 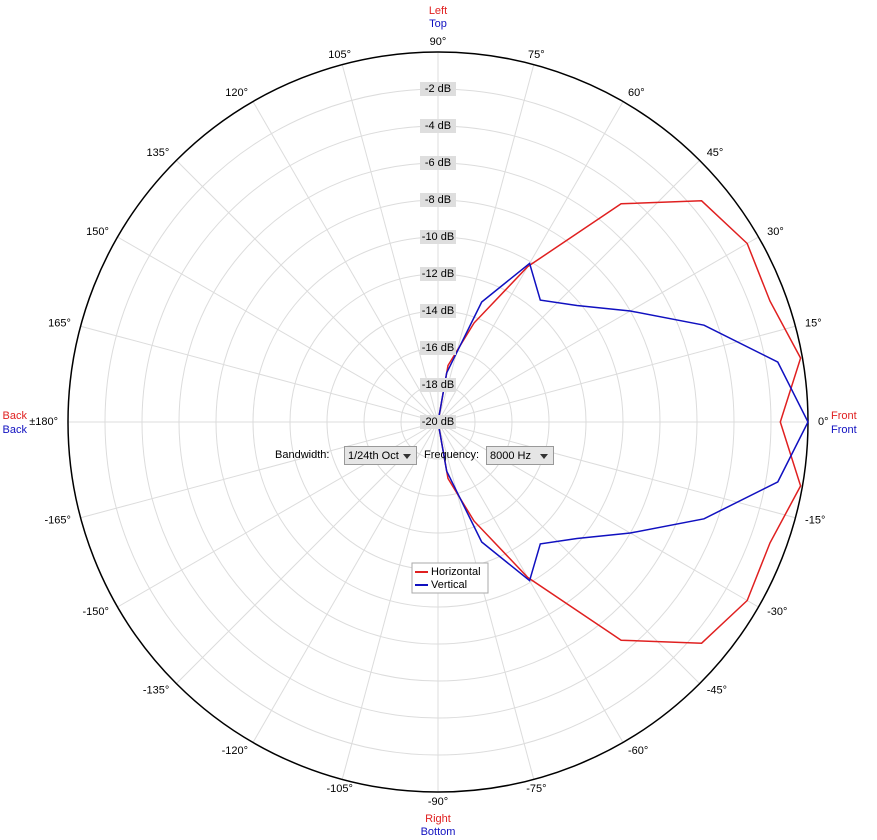 I want to click on theta-tick-label: -15°, so click(x=815, y=520).